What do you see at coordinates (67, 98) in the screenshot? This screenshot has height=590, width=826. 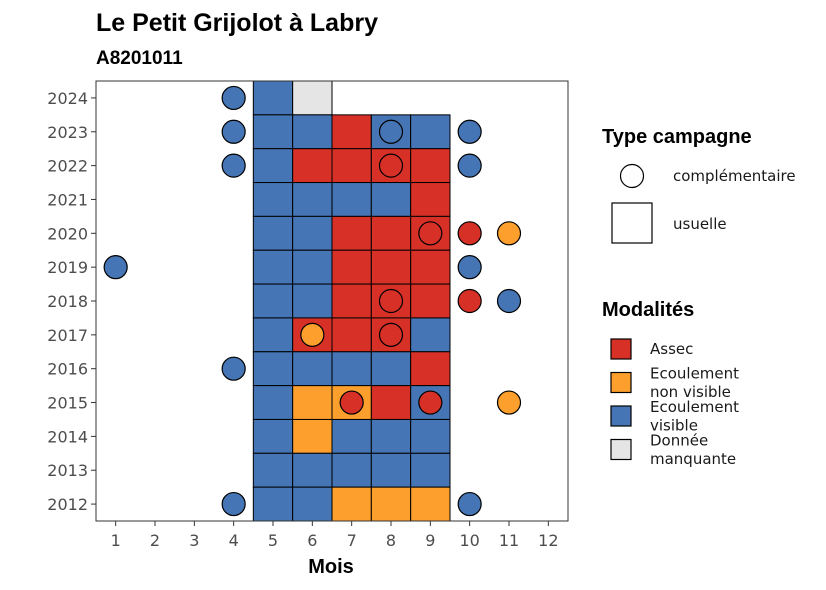 I see `y-tick-label-2024: 2024` at bounding box center [67, 98].